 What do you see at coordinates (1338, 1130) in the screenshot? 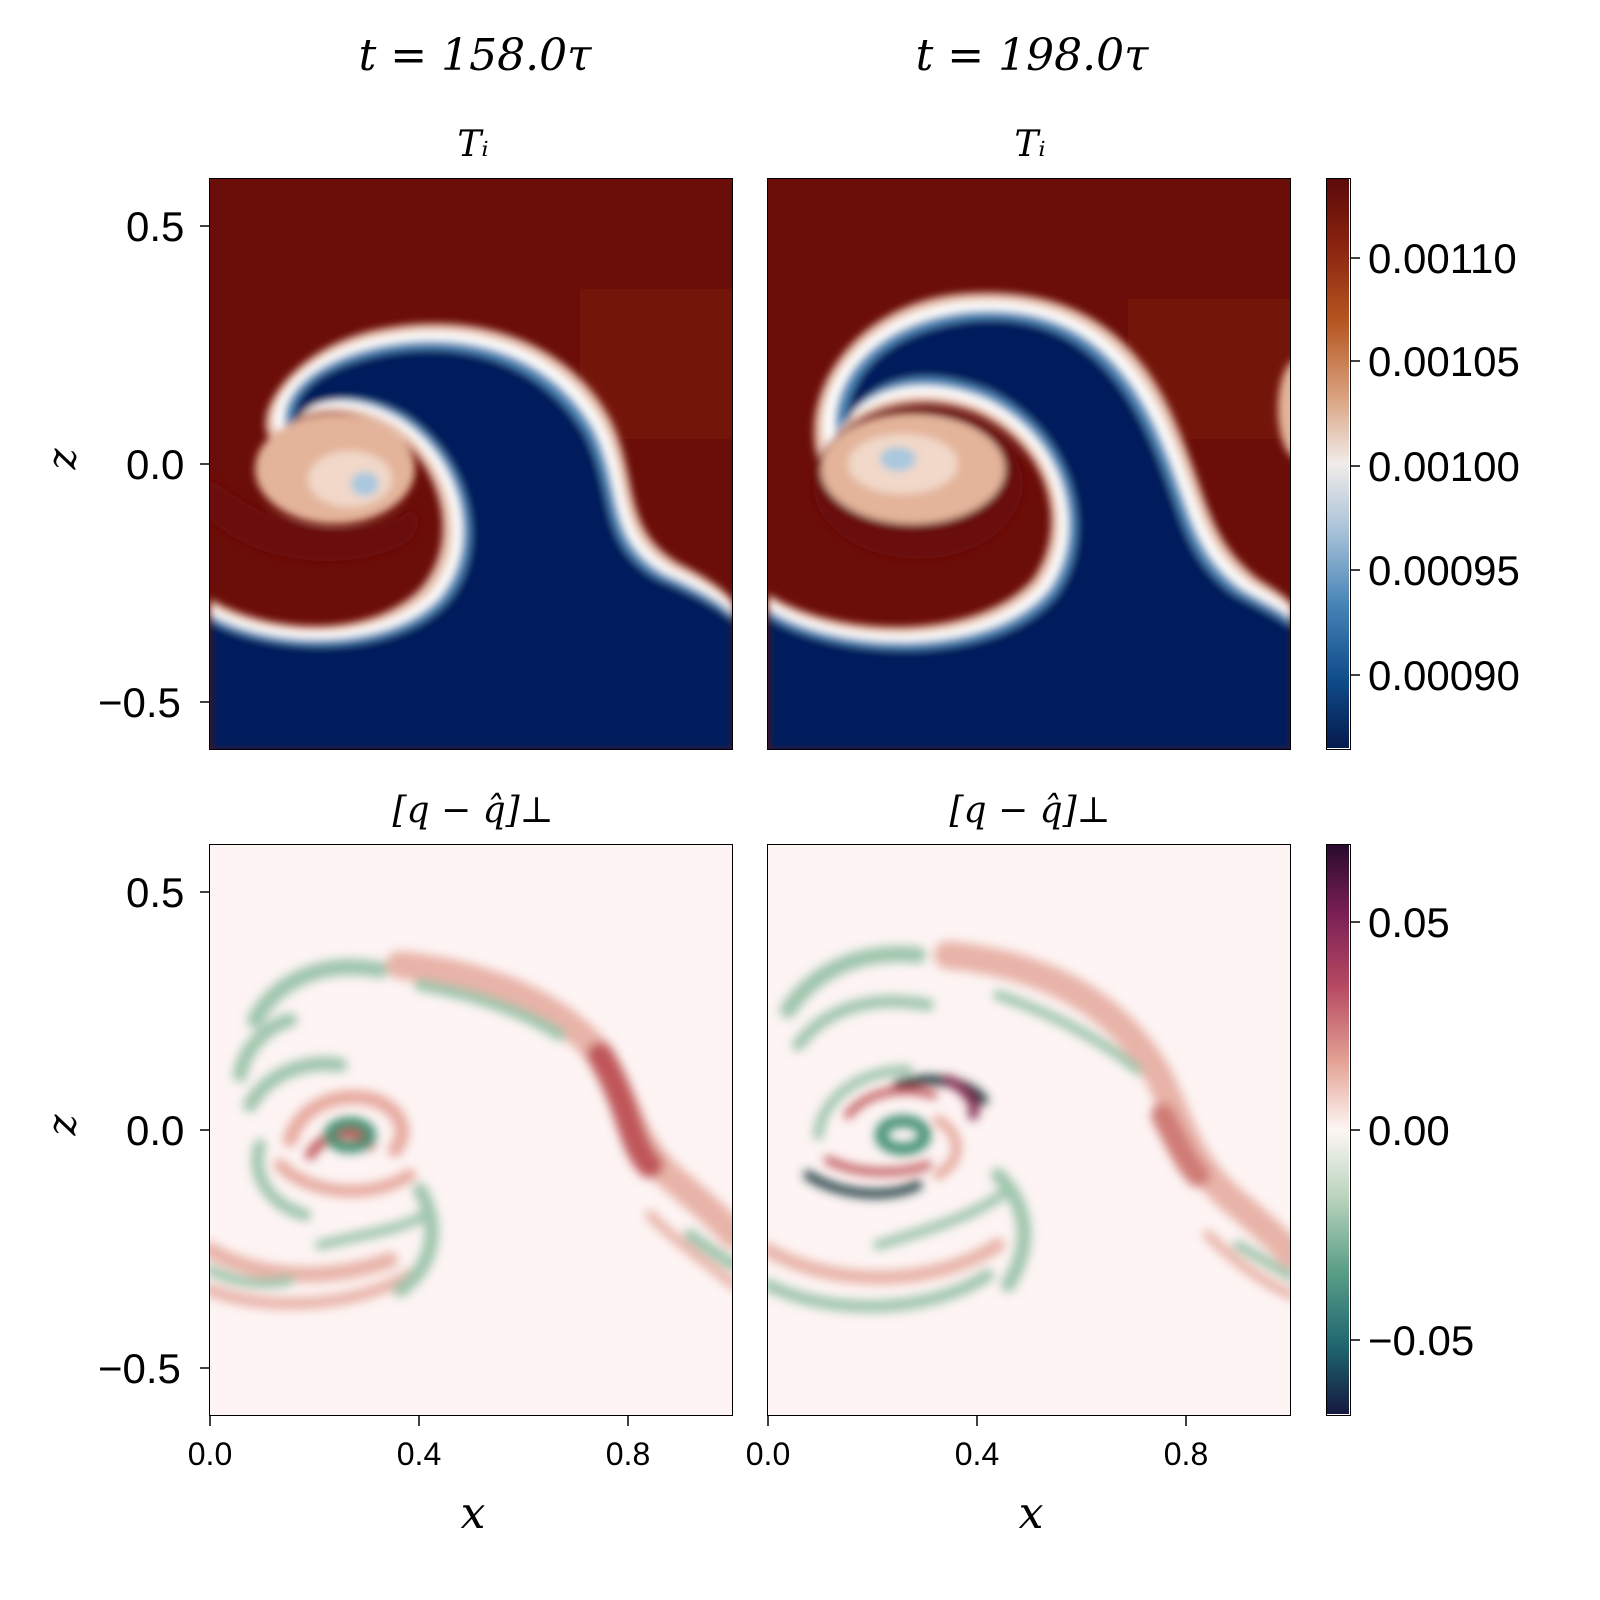
I see `colorbar-q` at bounding box center [1338, 1130].